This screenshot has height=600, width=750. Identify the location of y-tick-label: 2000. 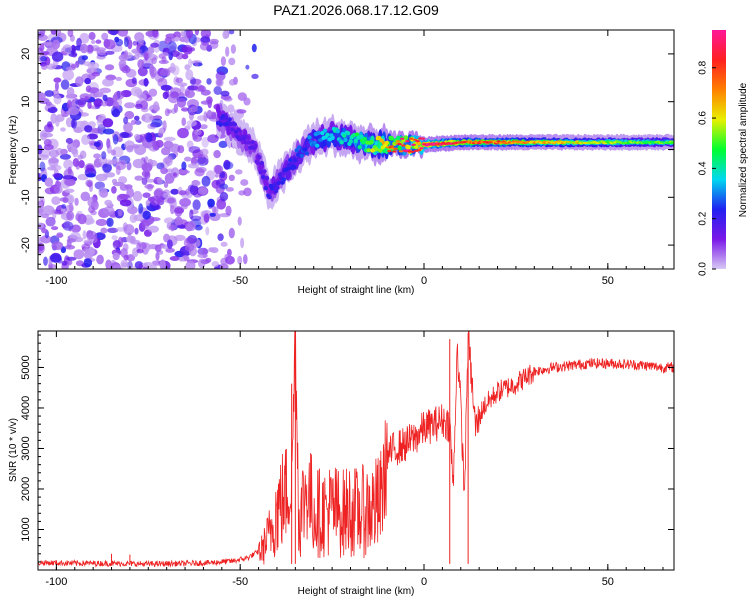
(26, 489).